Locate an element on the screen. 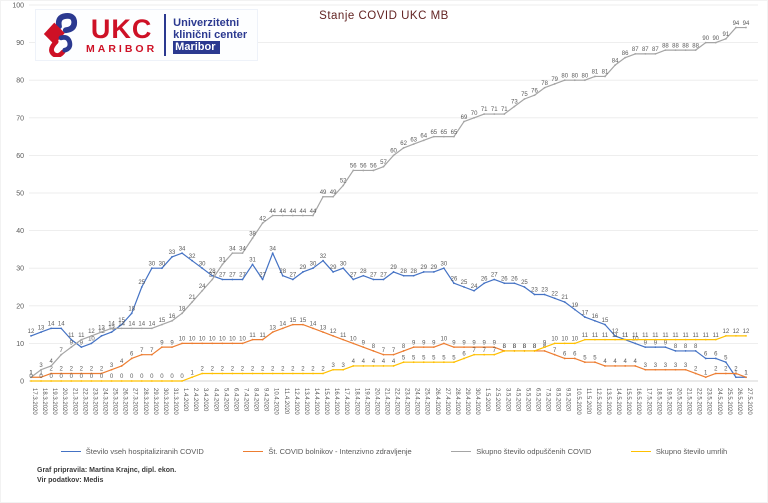 The width and height of the screenshot is (768, 503). data-label: 0 is located at coordinates (132, 377).